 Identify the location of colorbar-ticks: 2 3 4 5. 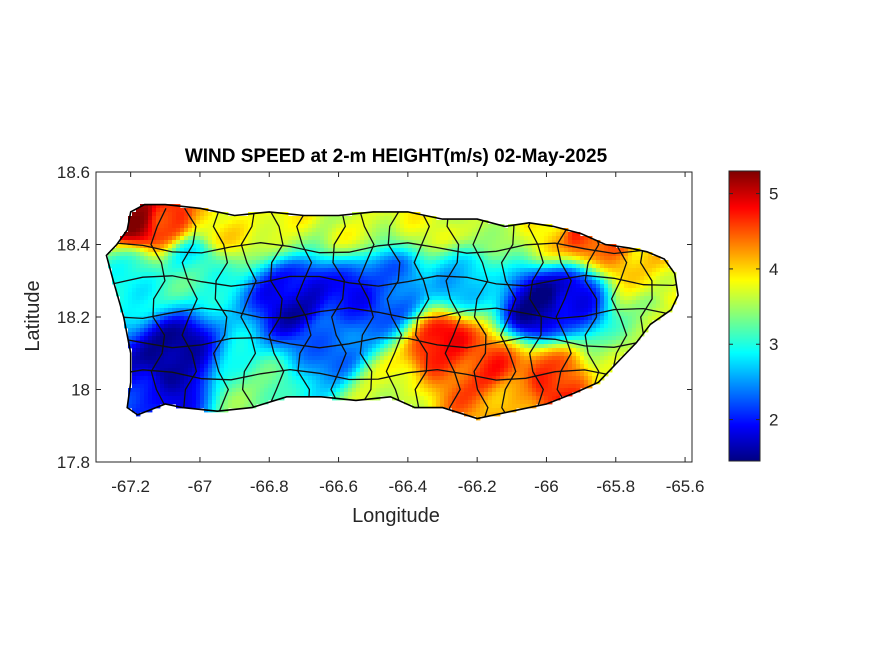
(753, 307).